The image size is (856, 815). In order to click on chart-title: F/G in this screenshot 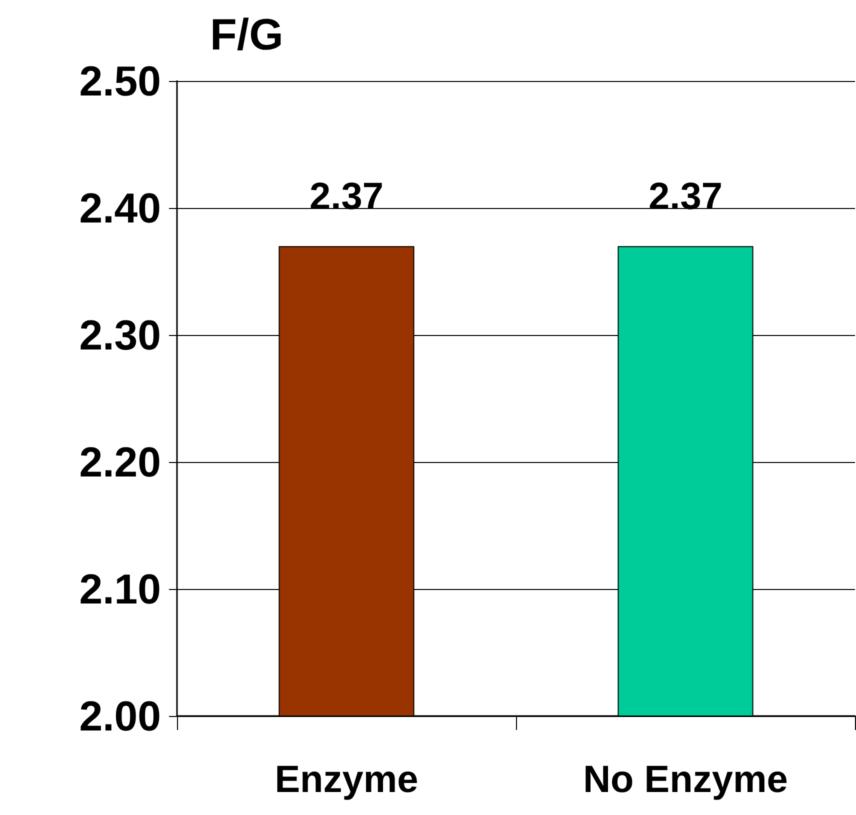, I will do `click(247, 35)`.